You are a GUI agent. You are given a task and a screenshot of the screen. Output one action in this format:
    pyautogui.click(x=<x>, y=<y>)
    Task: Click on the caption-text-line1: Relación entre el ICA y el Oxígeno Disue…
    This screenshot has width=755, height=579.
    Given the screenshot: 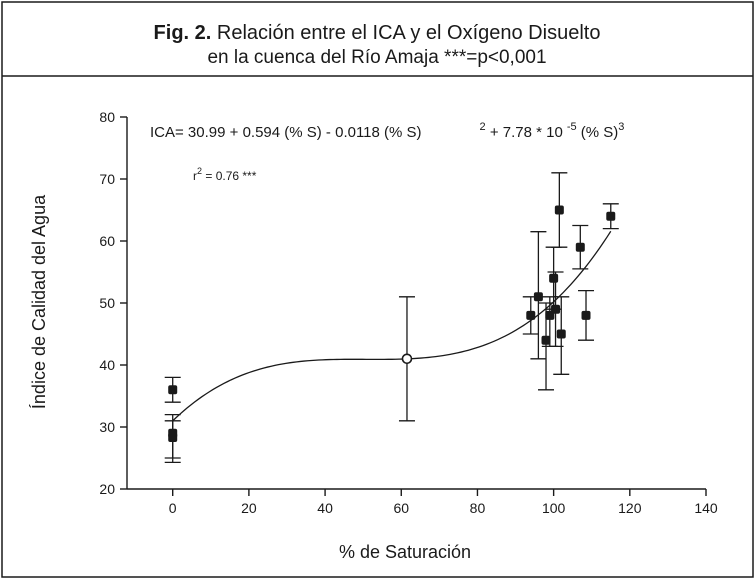 What is the action you would take?
    pyautogui.click(x=409, y=33)
    